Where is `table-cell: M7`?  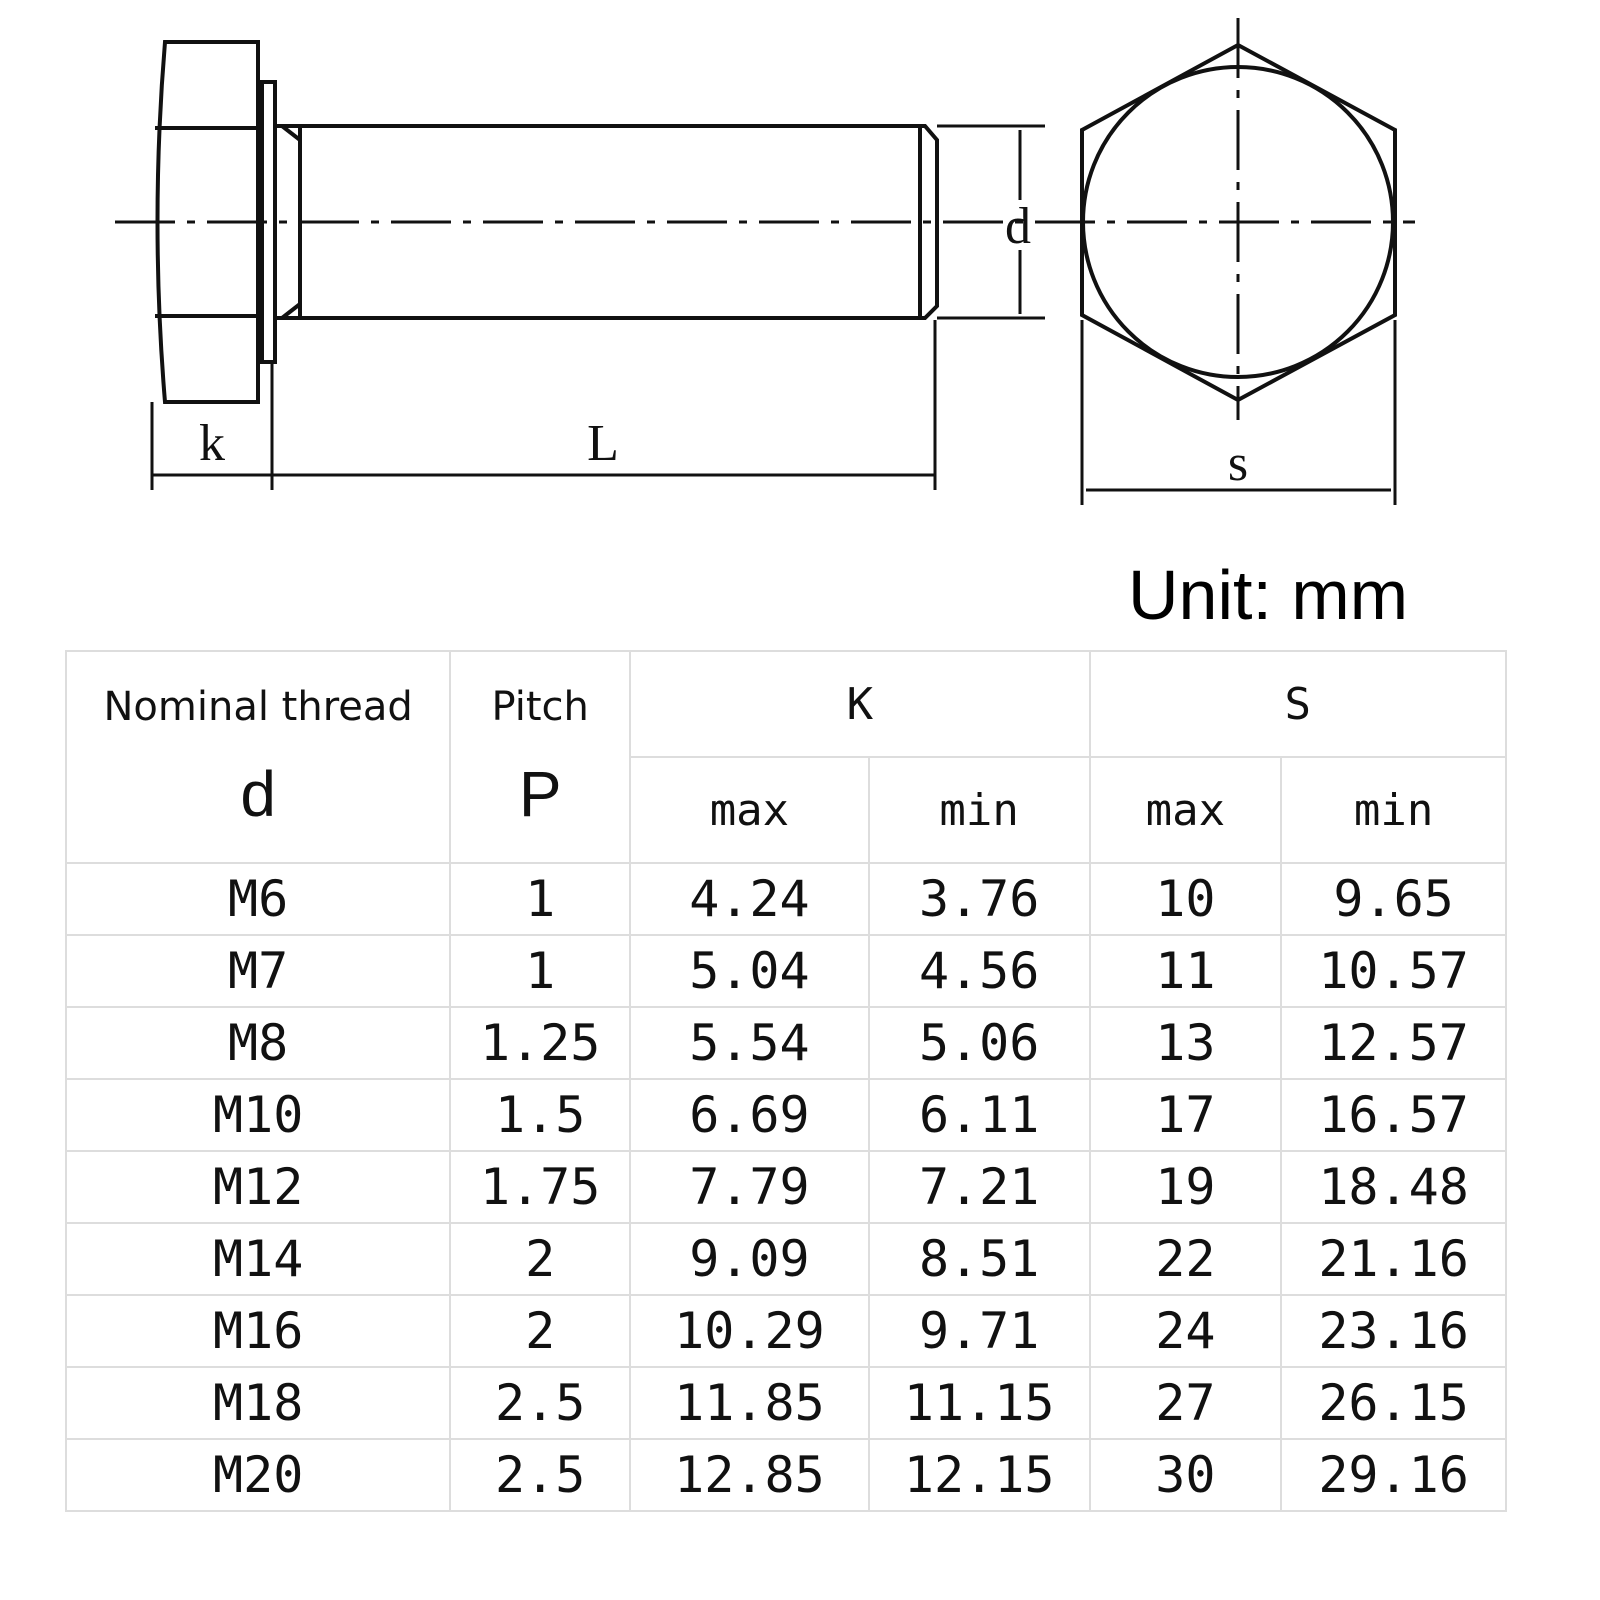
table-cell: M7 is located at coordinates (258, 971).